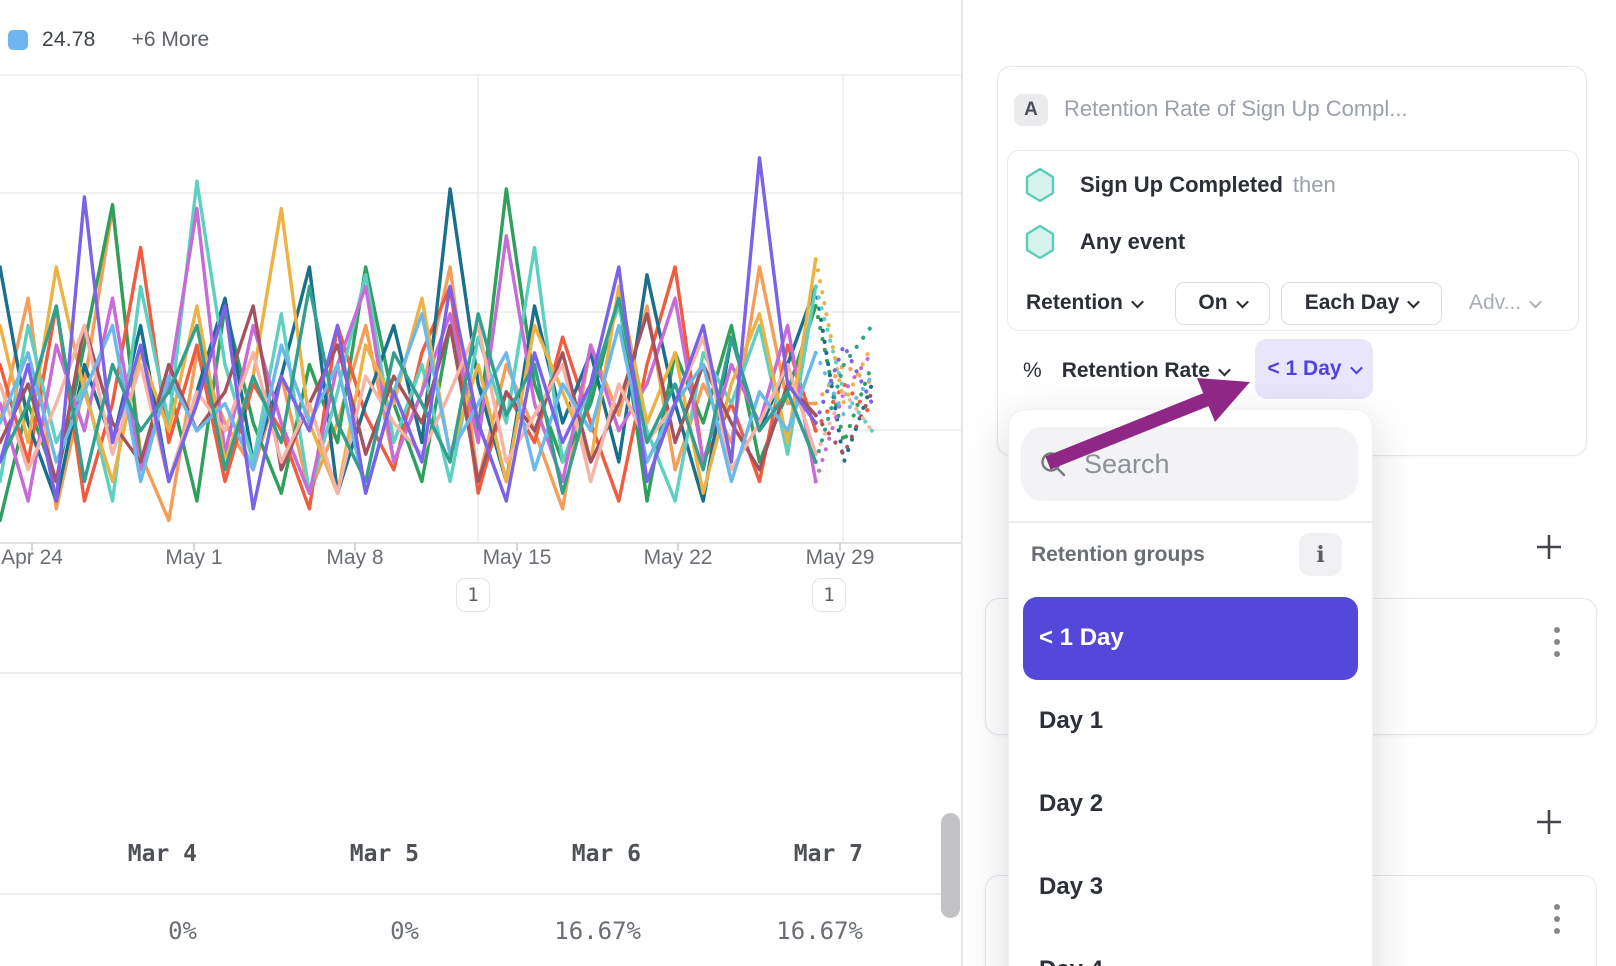  Describe the element at coordinates (1204, 464) in the screenshot. I see `search-input` at that location.